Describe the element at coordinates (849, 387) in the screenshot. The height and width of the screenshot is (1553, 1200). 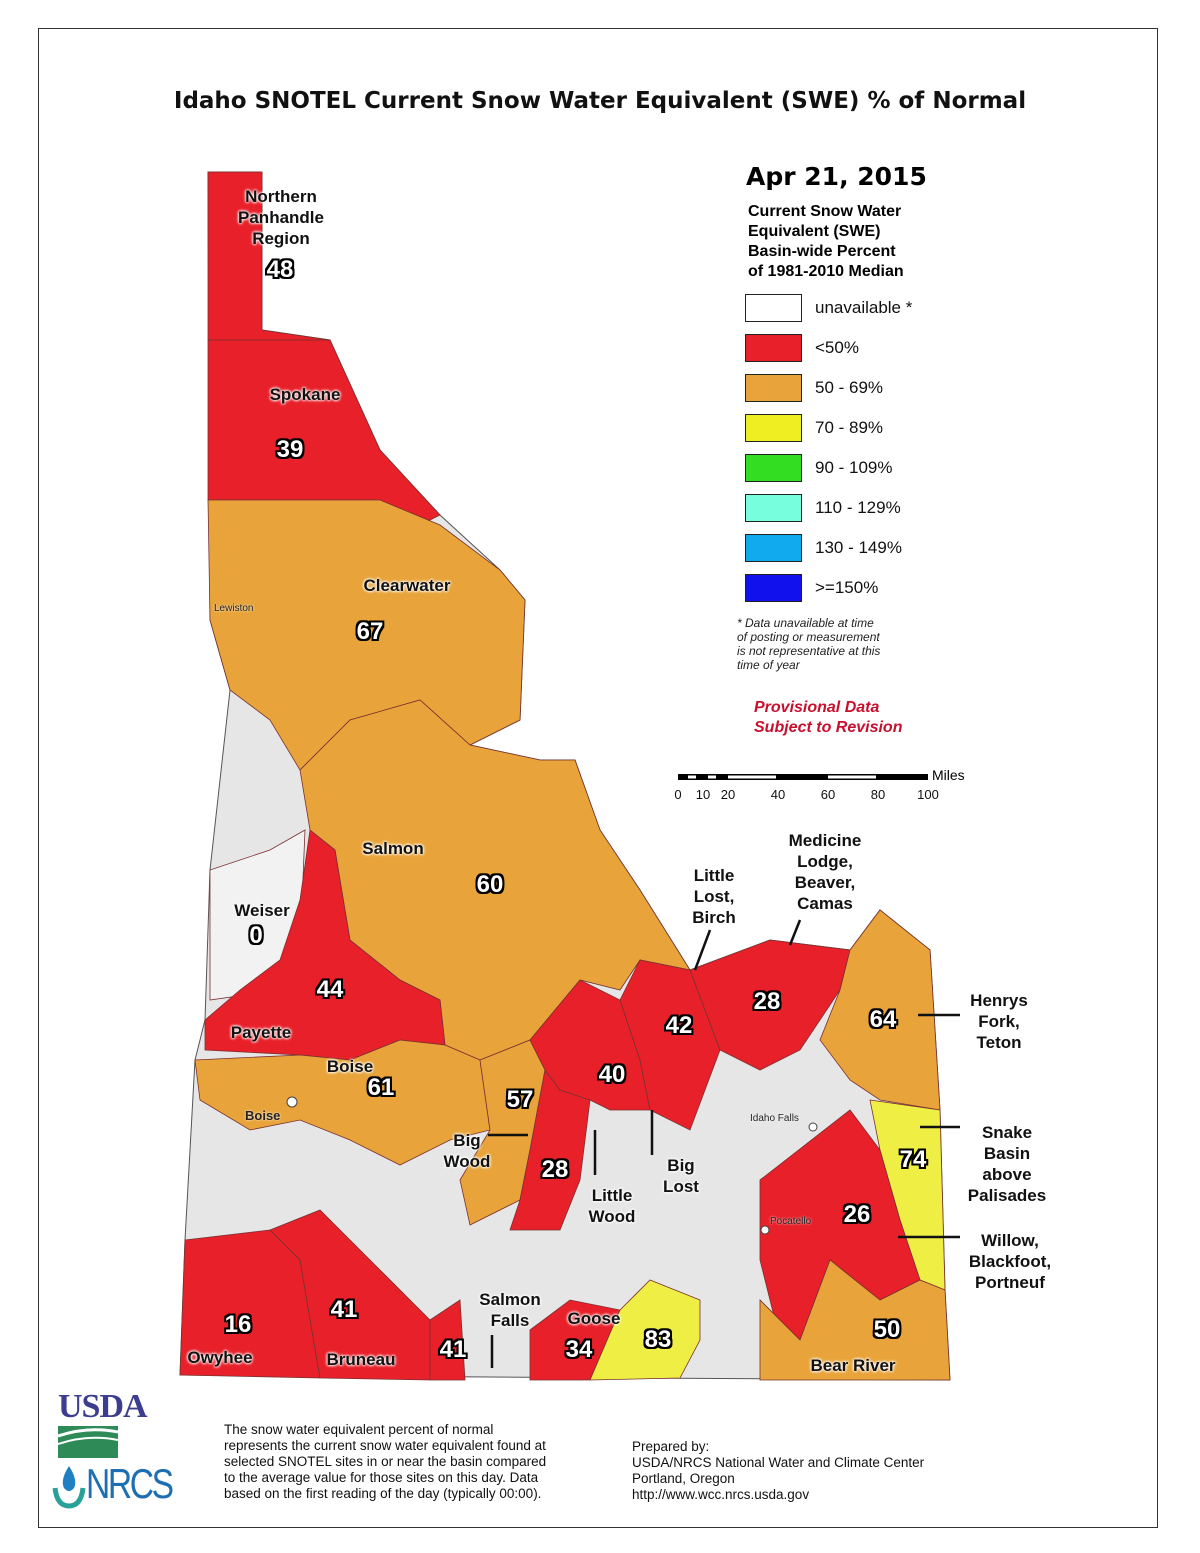
I see `legend-label: 50 - 69%` at that location.